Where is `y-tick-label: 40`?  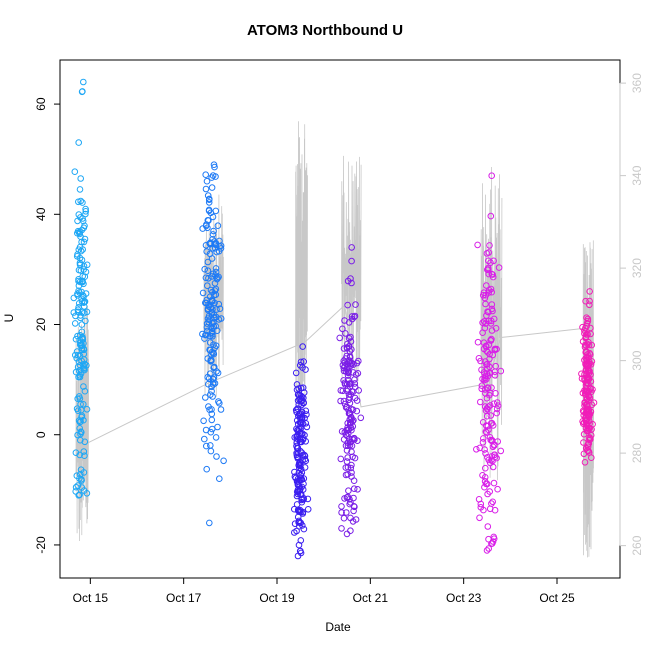
y-tick-label: 40 is located at coordinates (41, 214).